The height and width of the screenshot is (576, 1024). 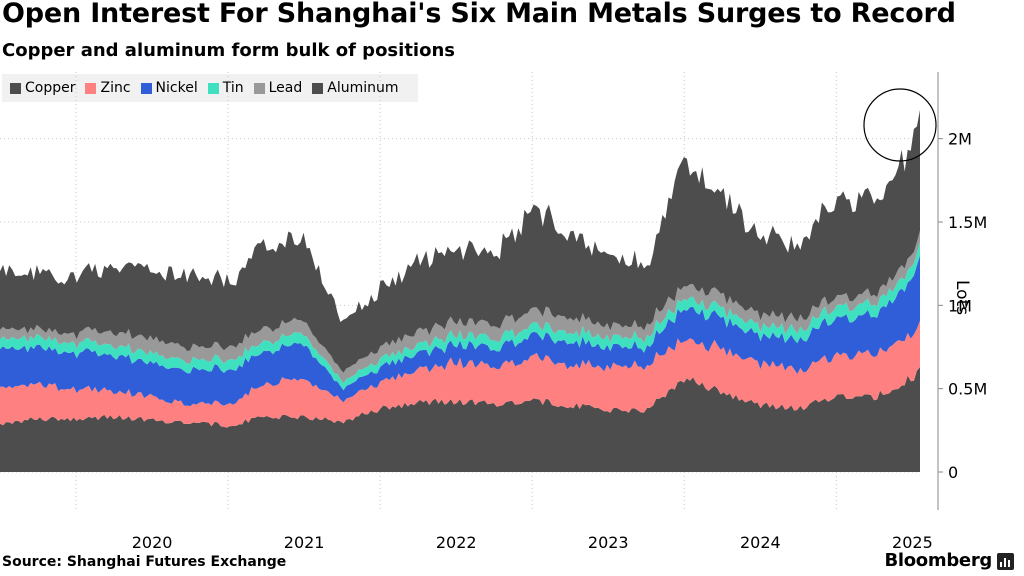 I want to click on legend-label: Zinc, so click(x=115, y=88).